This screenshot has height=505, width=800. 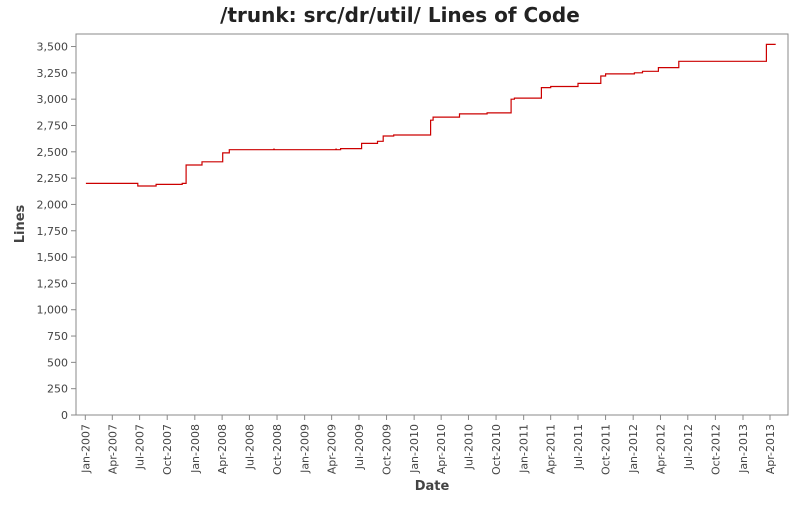 What do you see at coordinates (53, 152) in the screenshot?
I see `y-tick-label: 2,500` at bounding box center [53, 152].